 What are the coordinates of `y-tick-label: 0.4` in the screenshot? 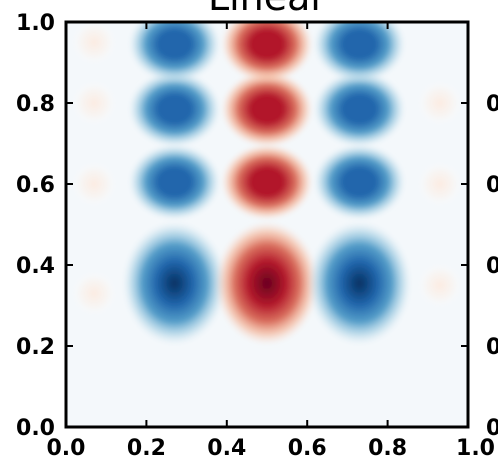 It's located at (35, 266).